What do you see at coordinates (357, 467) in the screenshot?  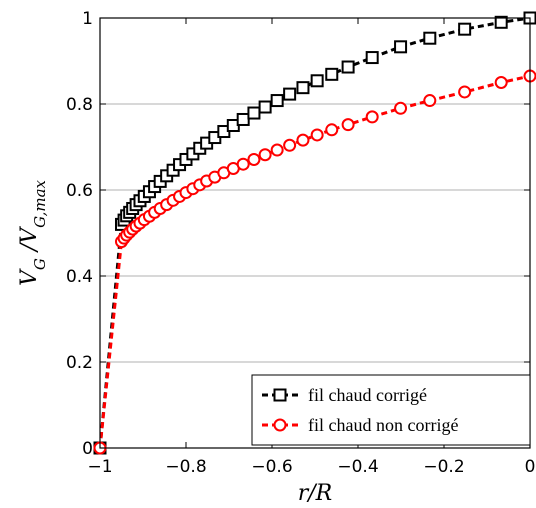 I see `x-tick-label-3: −0.4` at bounding box center [357, 467].